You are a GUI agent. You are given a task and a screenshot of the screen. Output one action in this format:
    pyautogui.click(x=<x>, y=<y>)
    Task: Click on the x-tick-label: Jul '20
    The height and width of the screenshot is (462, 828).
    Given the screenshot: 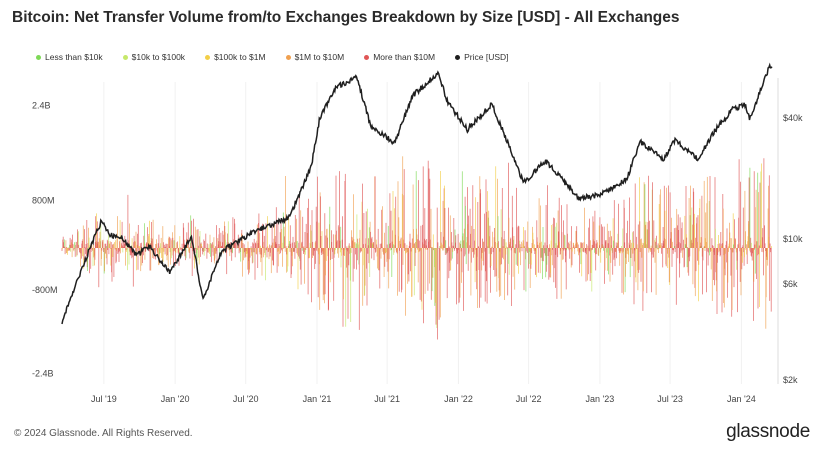 What is the action you would take?
    pyautogui.click(x=246, y=399)
    